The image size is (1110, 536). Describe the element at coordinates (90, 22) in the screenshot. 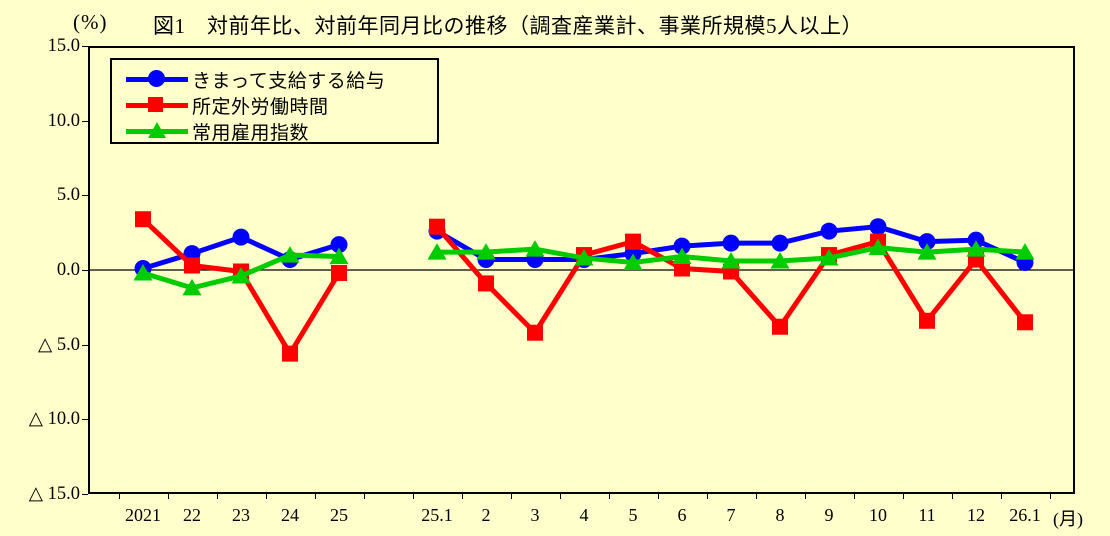

I see `y-axis-unit-label: (%)` at that location.